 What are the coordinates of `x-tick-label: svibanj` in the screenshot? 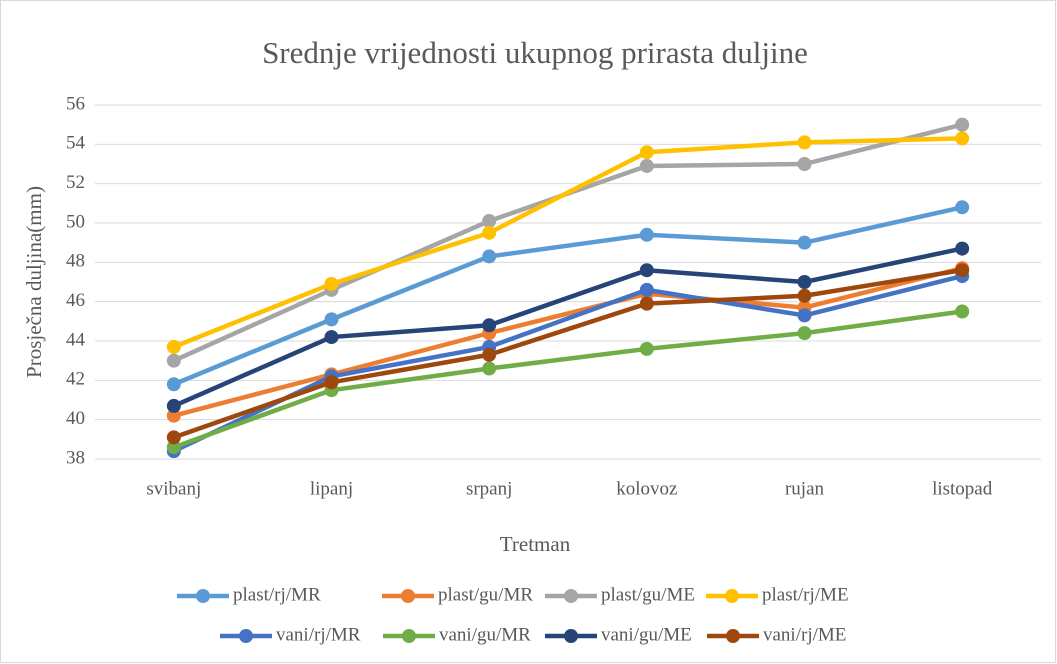 It's located at (173, 488).